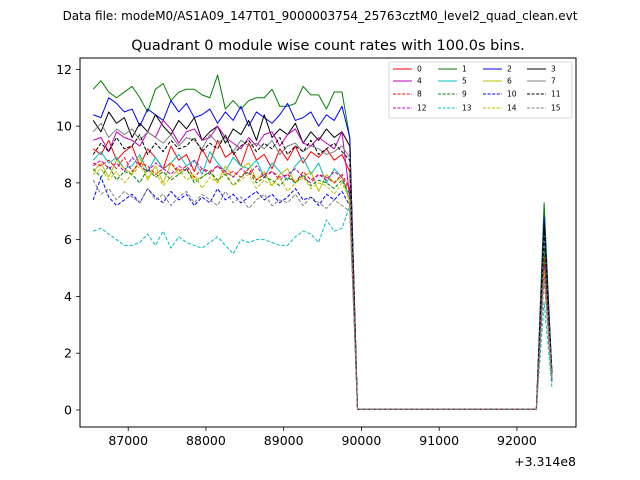  Describe the element at coordinates (206, 440) in the screenshot. I see `x-tick-label: 88000` at that location.